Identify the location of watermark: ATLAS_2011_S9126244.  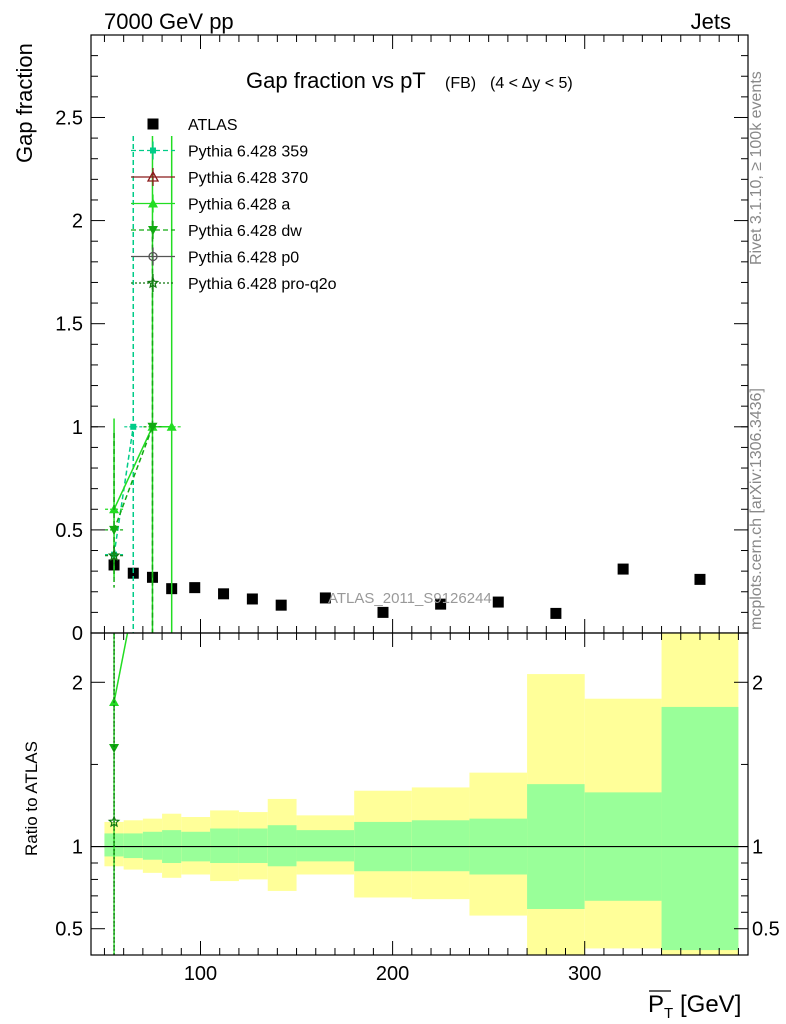
(410, 598).